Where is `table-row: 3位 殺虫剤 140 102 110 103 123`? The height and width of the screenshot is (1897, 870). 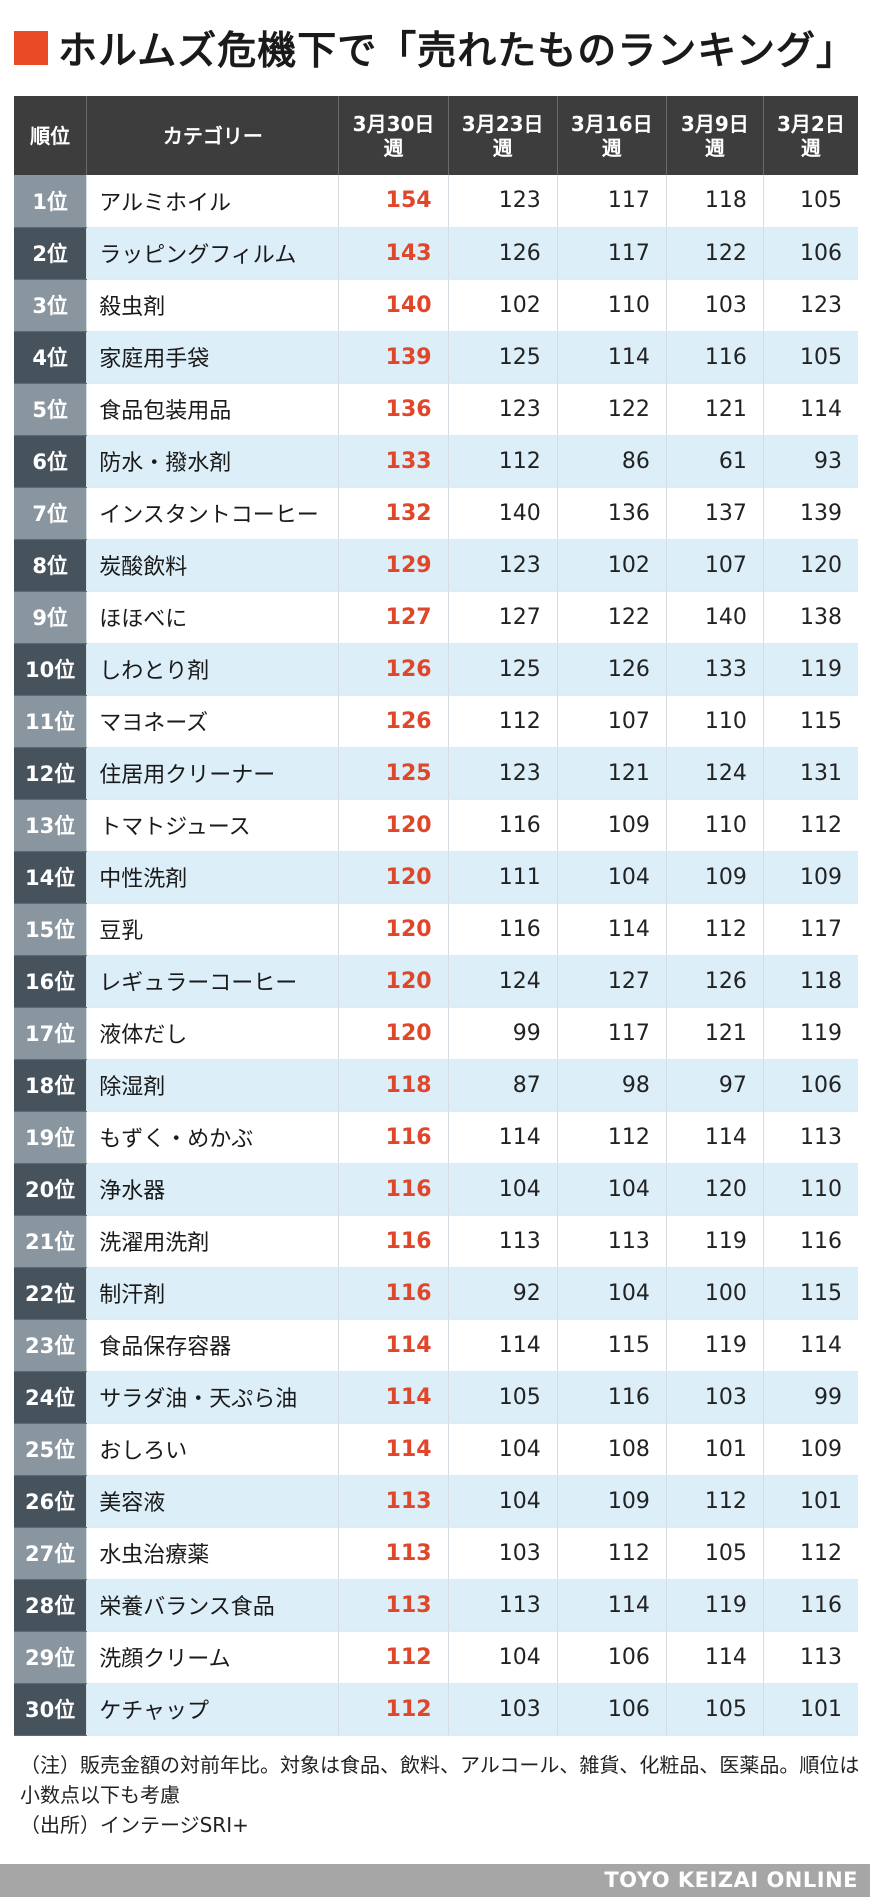
table-row: 3位 殺虫剤 140 102 110 103 123 is located at coordinates (436, 305).